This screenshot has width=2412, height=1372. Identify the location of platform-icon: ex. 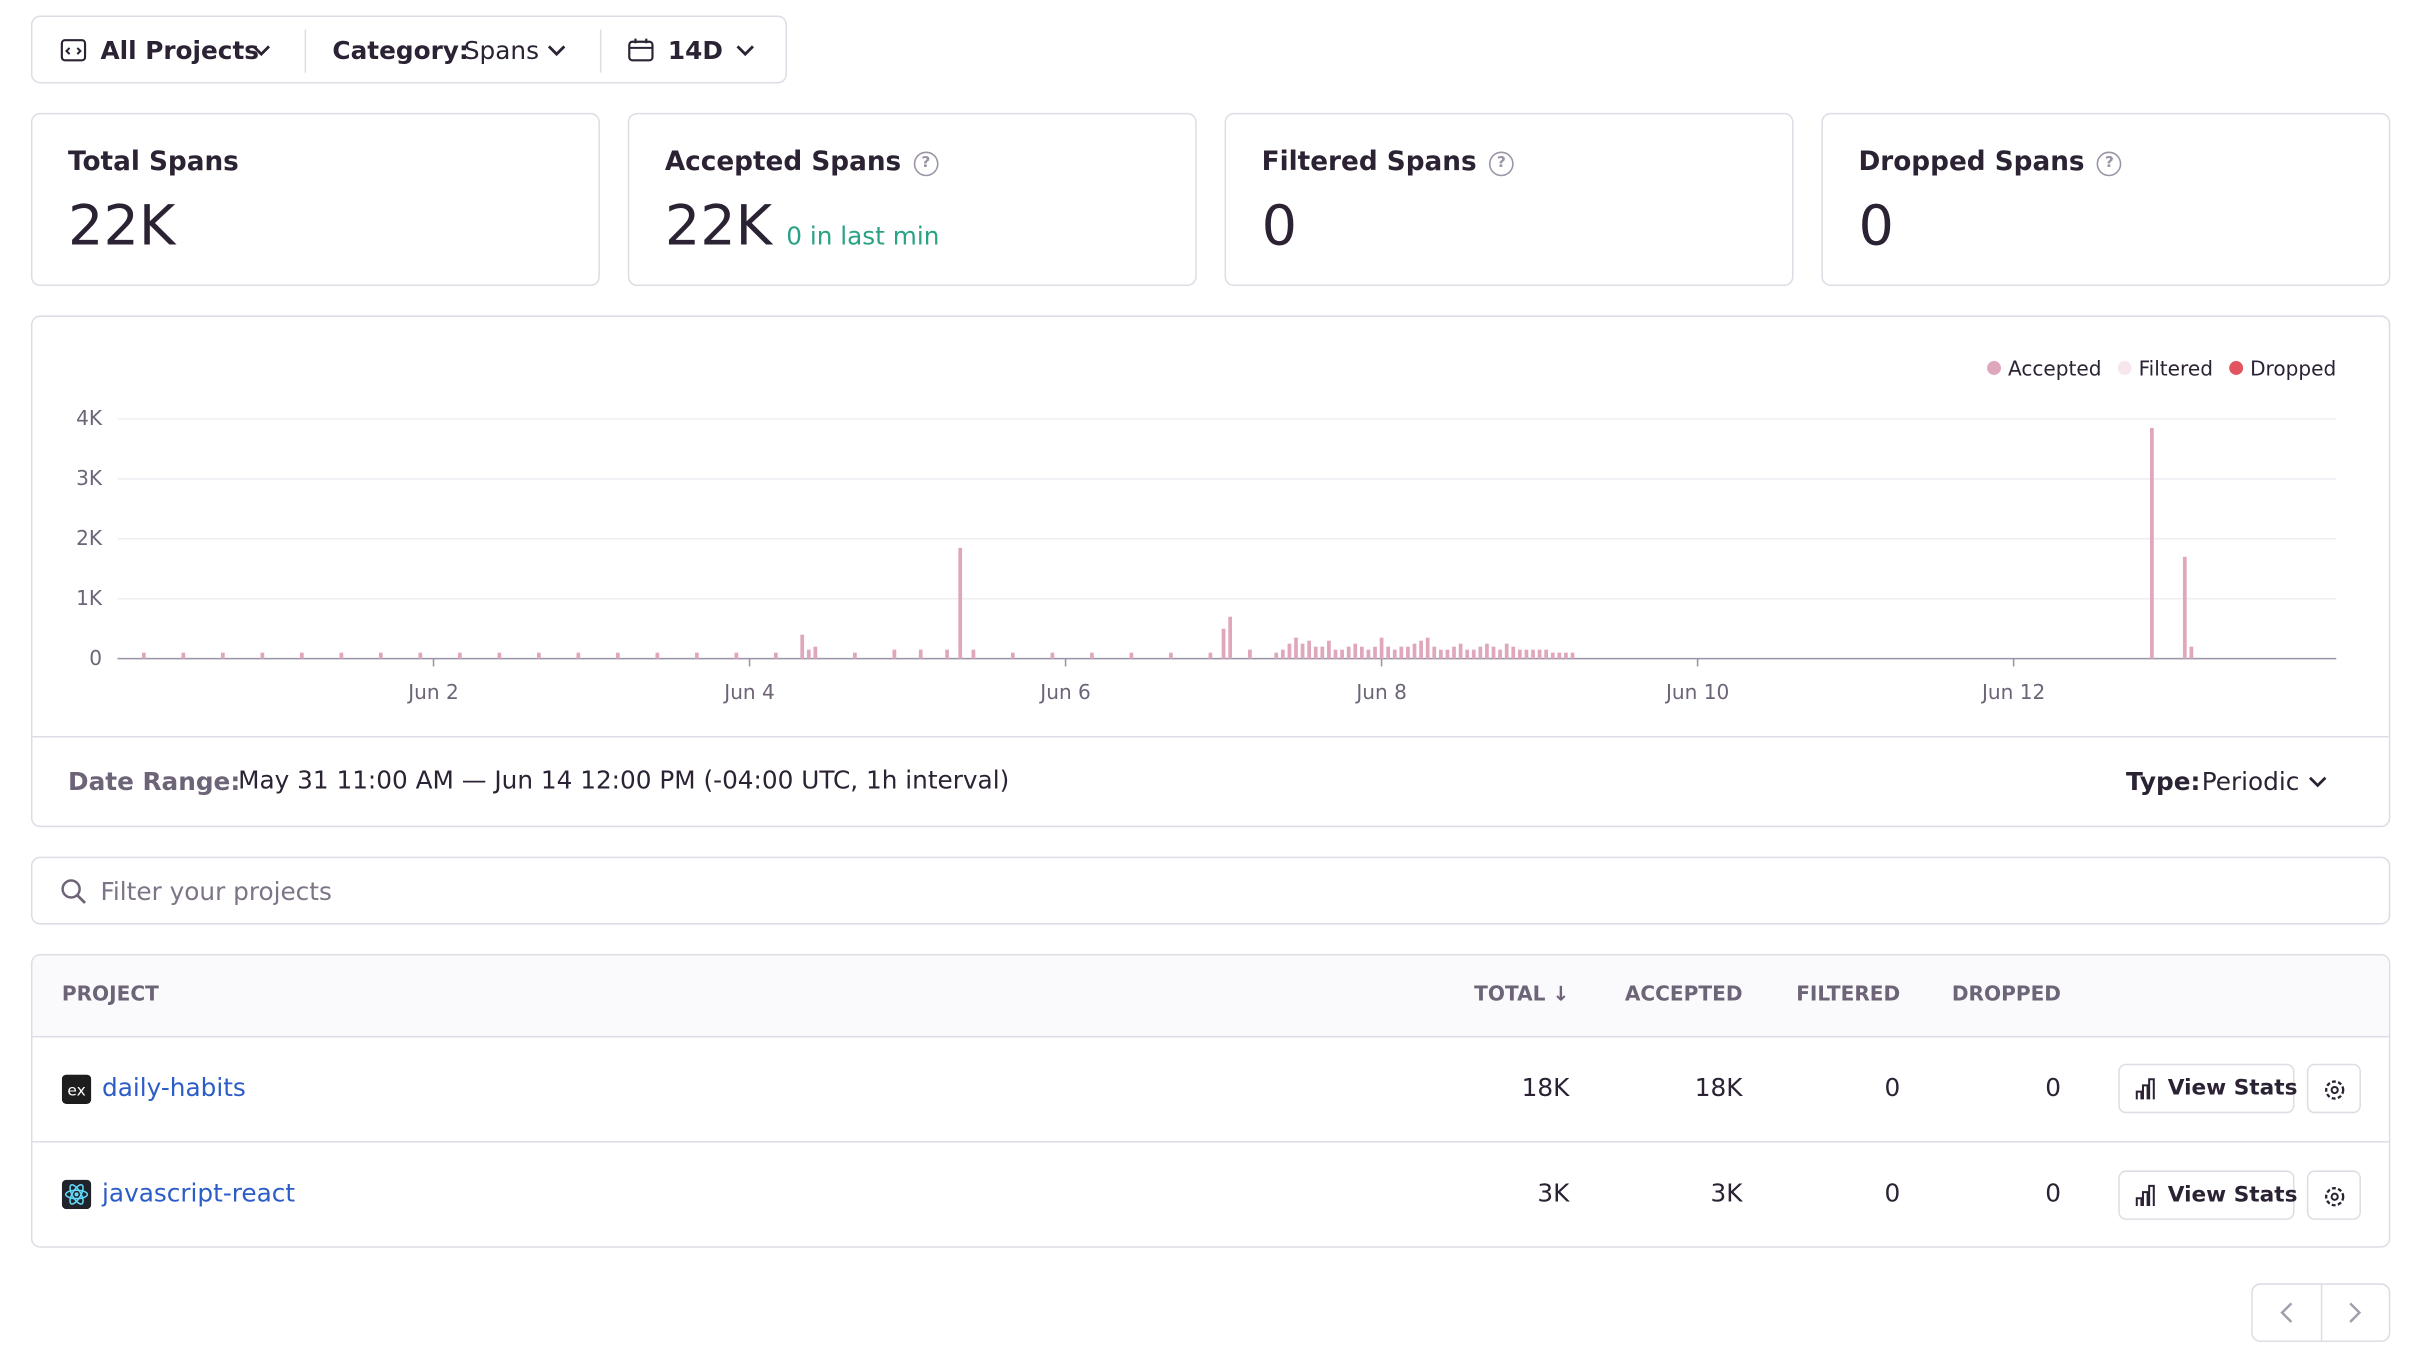
(76, 1089).